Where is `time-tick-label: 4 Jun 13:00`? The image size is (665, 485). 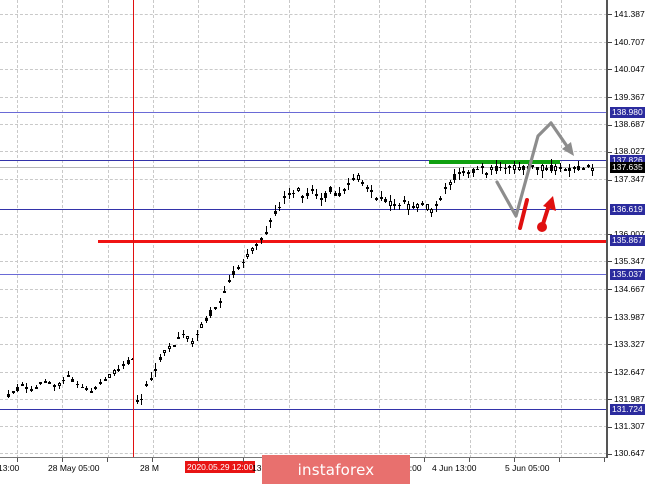 time-tick-label: 4 Jun 13:00 is located at coordinates (454, 468).